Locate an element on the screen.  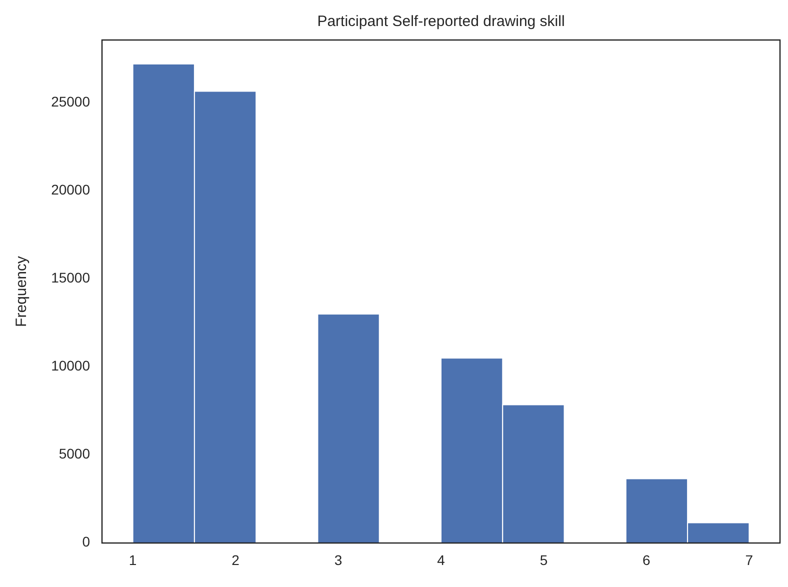
x-tick-label: 4 is located at coordinates (441, 560).